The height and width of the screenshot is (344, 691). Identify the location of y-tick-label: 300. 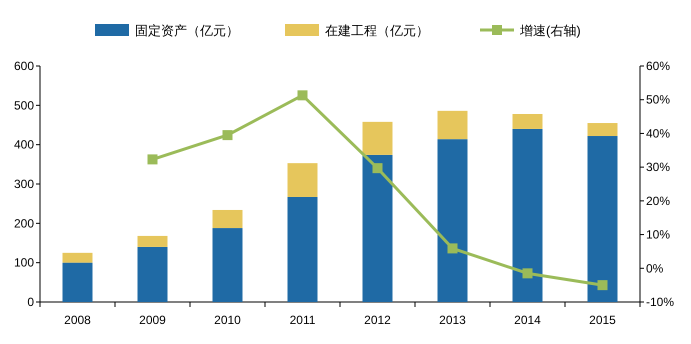
(24, 184).